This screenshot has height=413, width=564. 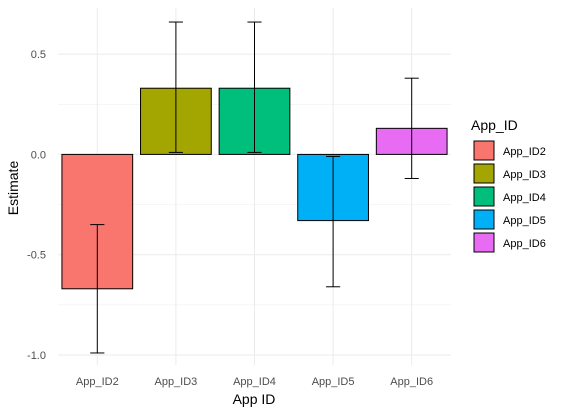 I want to click on y-tick-label: -0.5, so click(x=36, y=256).